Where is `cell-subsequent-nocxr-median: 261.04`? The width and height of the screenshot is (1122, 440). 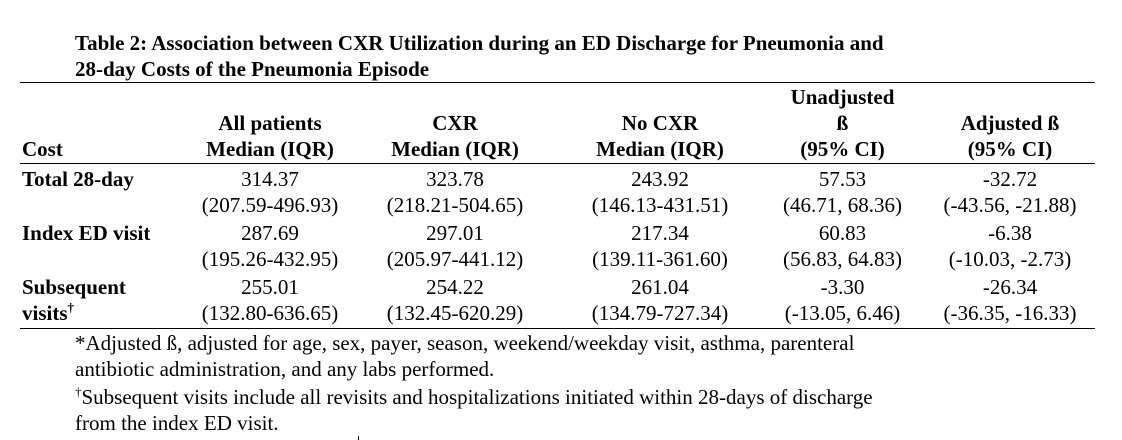 cell-subsequent-nocxr-median: 261.04 is located at coordinates (660, 287).